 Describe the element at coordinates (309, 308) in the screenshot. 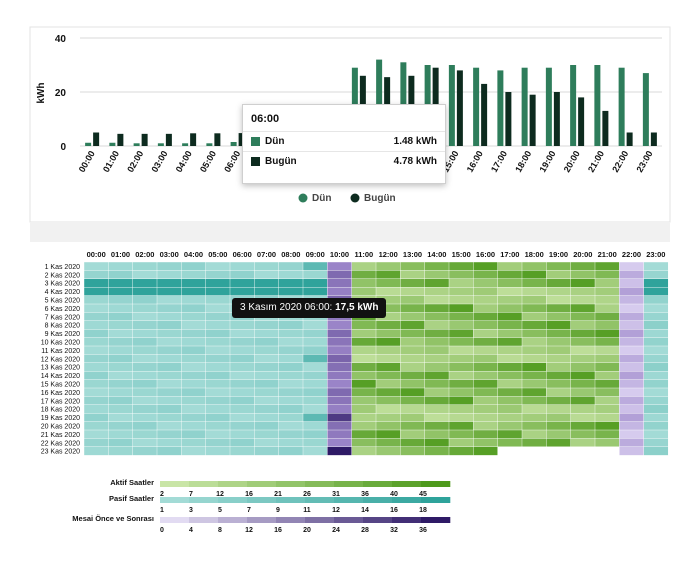

I see `heatmap-tooltip: 3 Kasım 2020 06:00: 17,5 kWh` at that location.